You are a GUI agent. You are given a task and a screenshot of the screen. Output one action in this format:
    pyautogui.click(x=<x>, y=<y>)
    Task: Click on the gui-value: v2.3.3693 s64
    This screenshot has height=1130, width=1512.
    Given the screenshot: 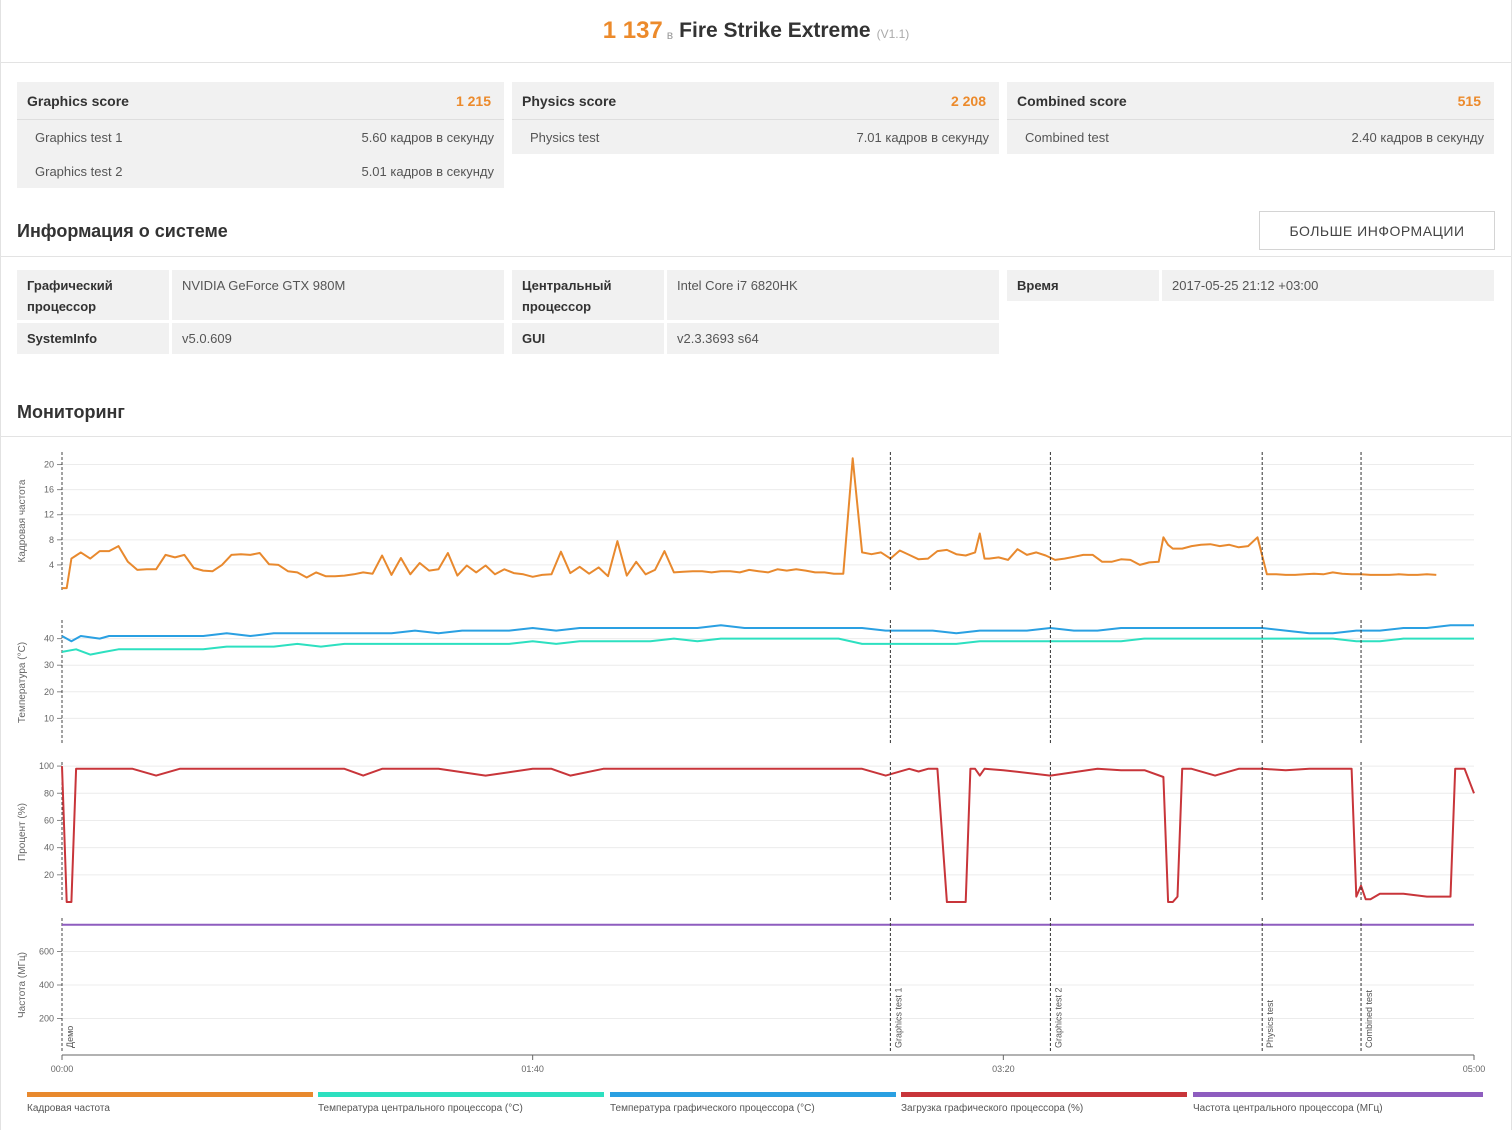 What is the action you would take?
    pyautogui.click(x=718, y=338)
    